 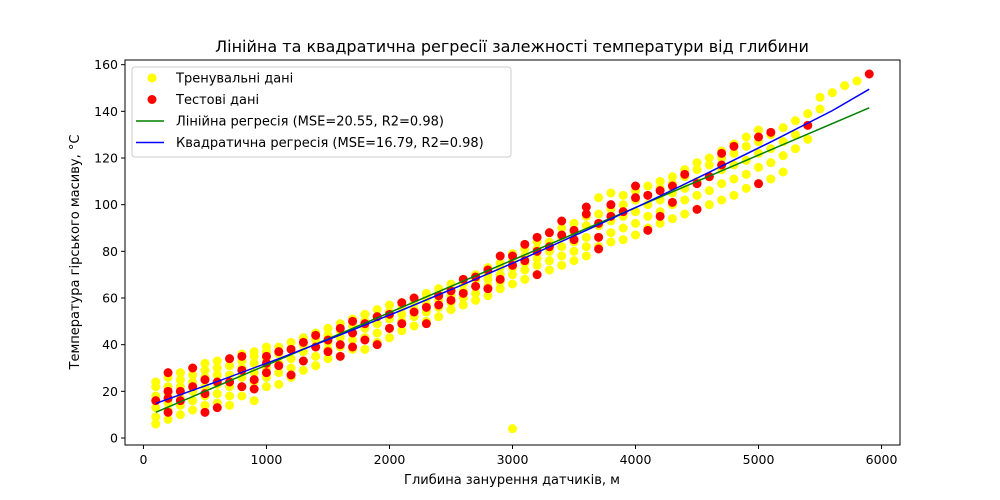 I want to click on x-tick-label: 4000, so click(x=636, y=459).